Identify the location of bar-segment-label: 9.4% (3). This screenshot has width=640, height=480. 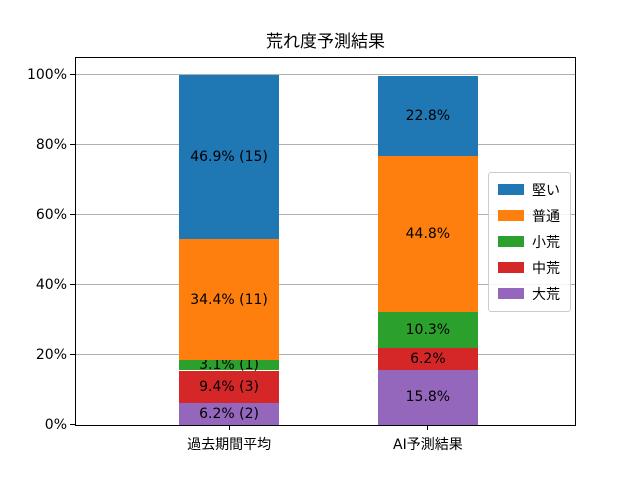
(229, 386).